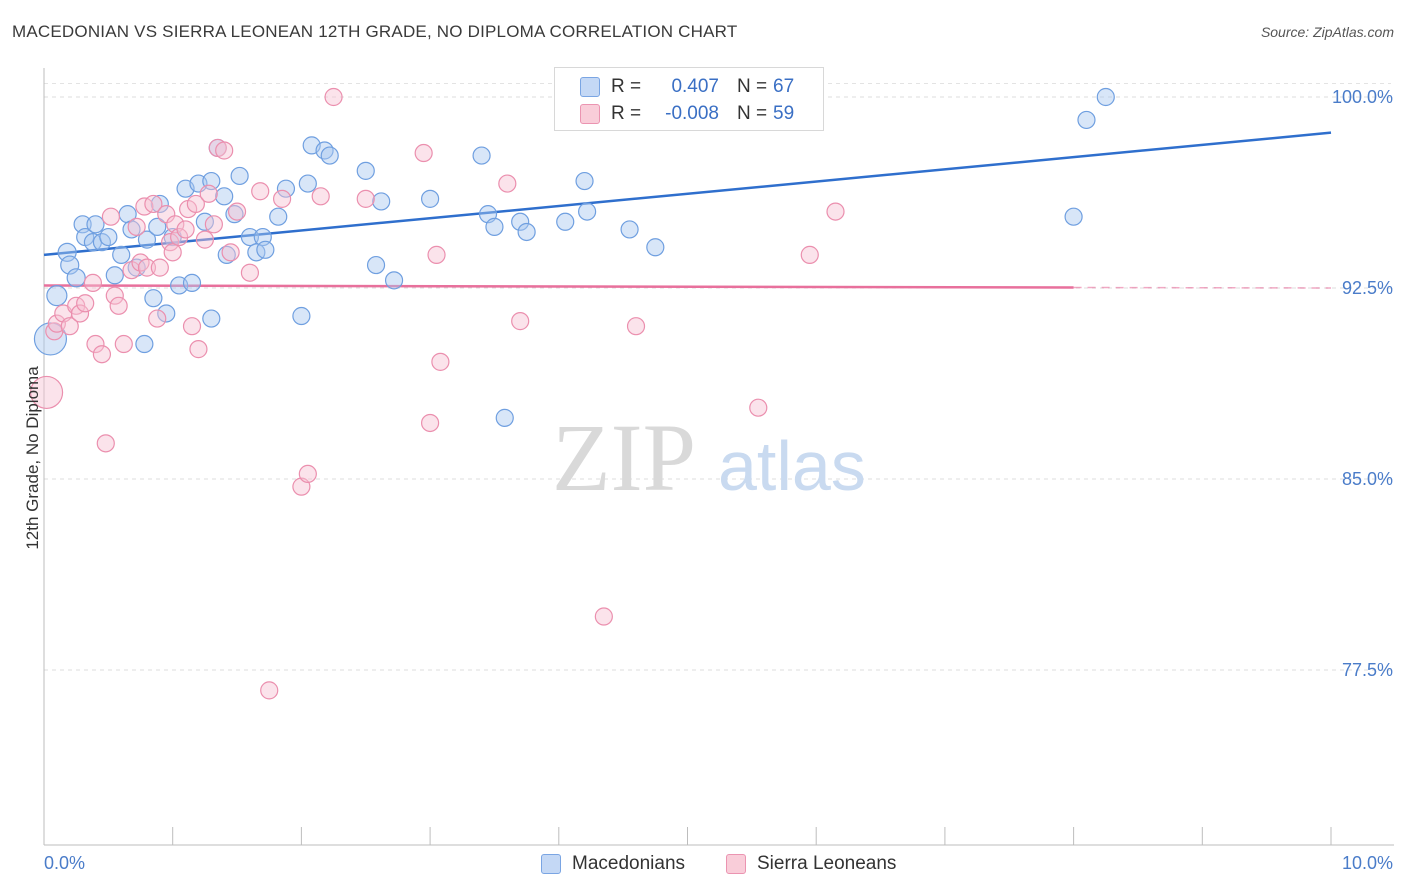  I want to click on macedonians-trend-line, so click(687, 194).